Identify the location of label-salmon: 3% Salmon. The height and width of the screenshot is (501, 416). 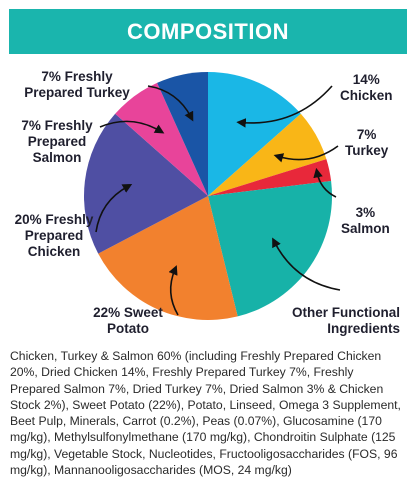
(365, 220).